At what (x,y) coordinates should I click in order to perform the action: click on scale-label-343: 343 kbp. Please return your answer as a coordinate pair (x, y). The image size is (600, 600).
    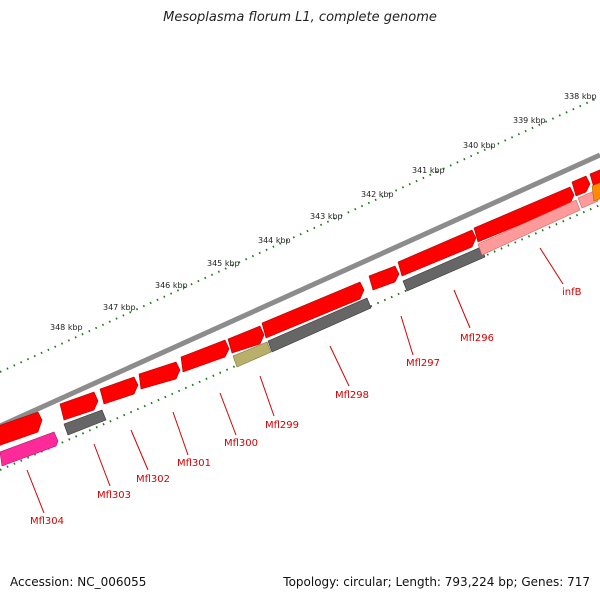
    Looking at the image, I should click on (326, 216).